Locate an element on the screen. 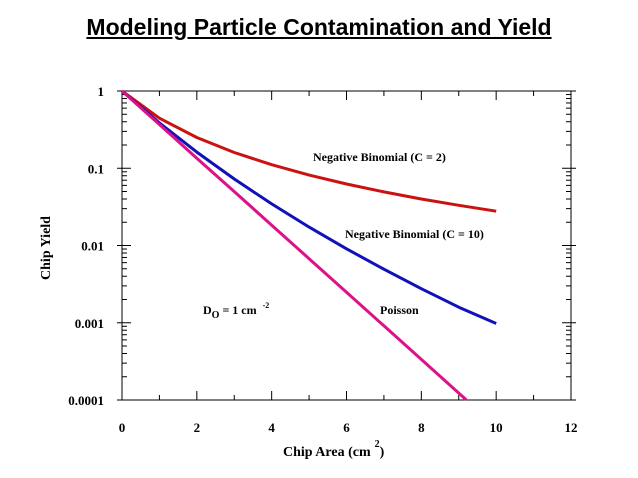 This screenshot has width=638, height=478. y-tick-label: 0.001 is located at coordinates (89, 323).